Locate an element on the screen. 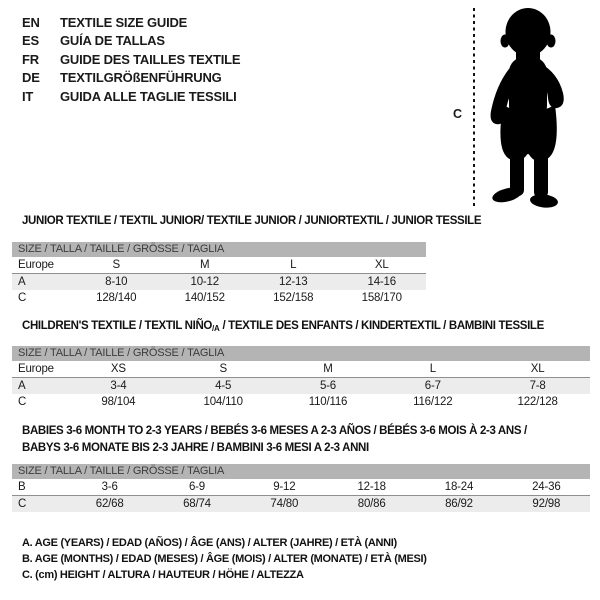  table-row: A 8-10 10-12 12-13 14-16 is located at coordinates (219, 281).